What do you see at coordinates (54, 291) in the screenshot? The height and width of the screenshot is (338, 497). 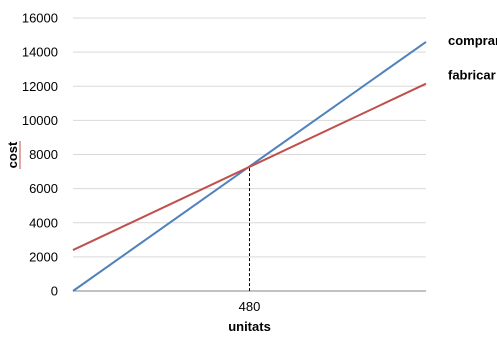 I see `y-tick-label: 0` at bounding box center [54, 291].